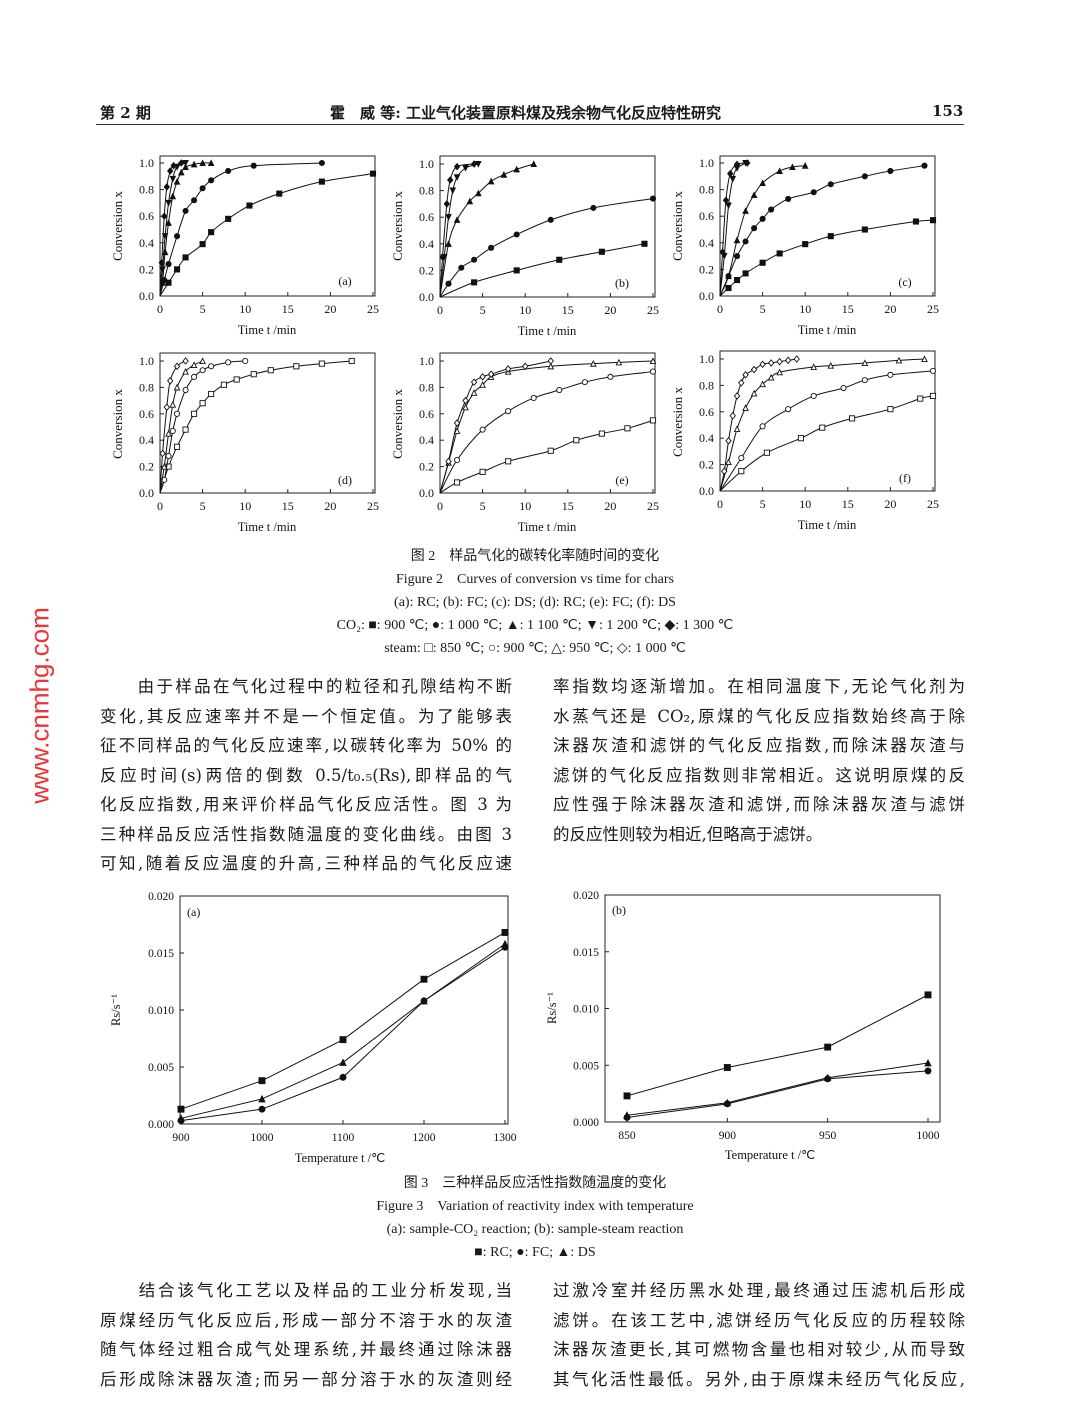 This screenshot has height=1422, width=1070. Describe the element at coordinates (161, 1011) in the screenshot. I see `y-tick-label: 0.010` at that location.